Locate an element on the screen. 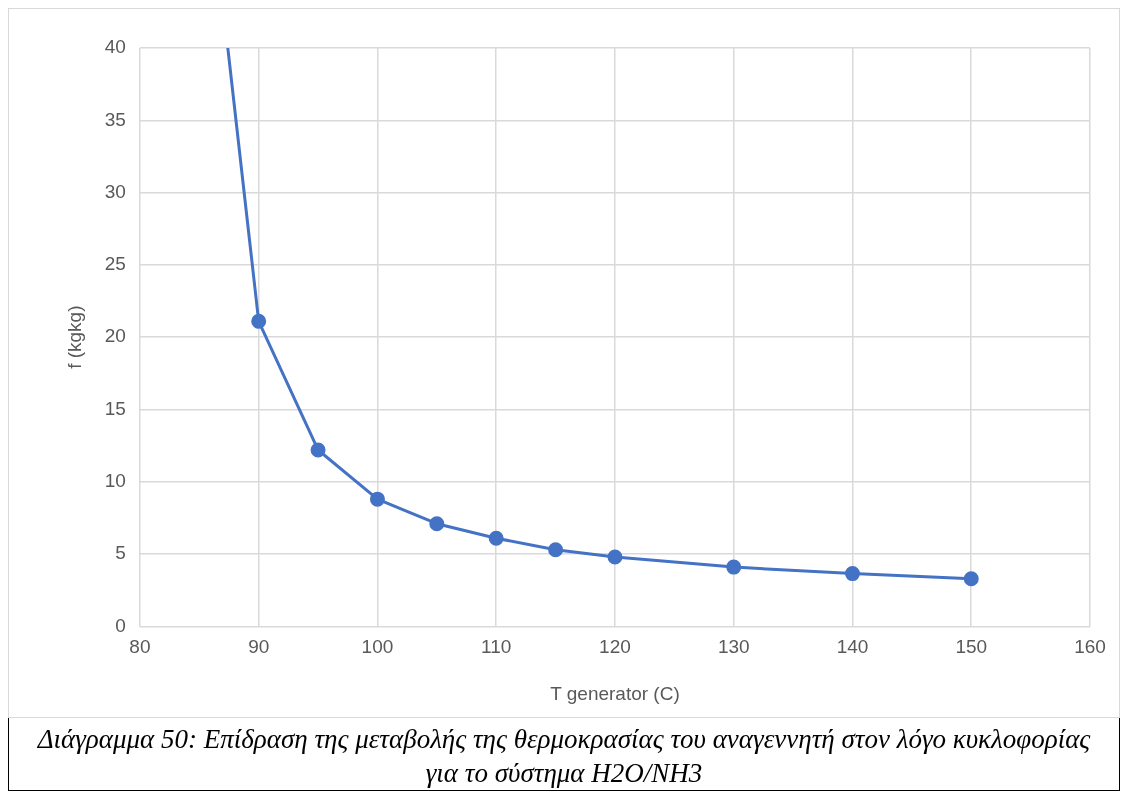  x-tick-label: 150 is located at coordinates (971, 647).